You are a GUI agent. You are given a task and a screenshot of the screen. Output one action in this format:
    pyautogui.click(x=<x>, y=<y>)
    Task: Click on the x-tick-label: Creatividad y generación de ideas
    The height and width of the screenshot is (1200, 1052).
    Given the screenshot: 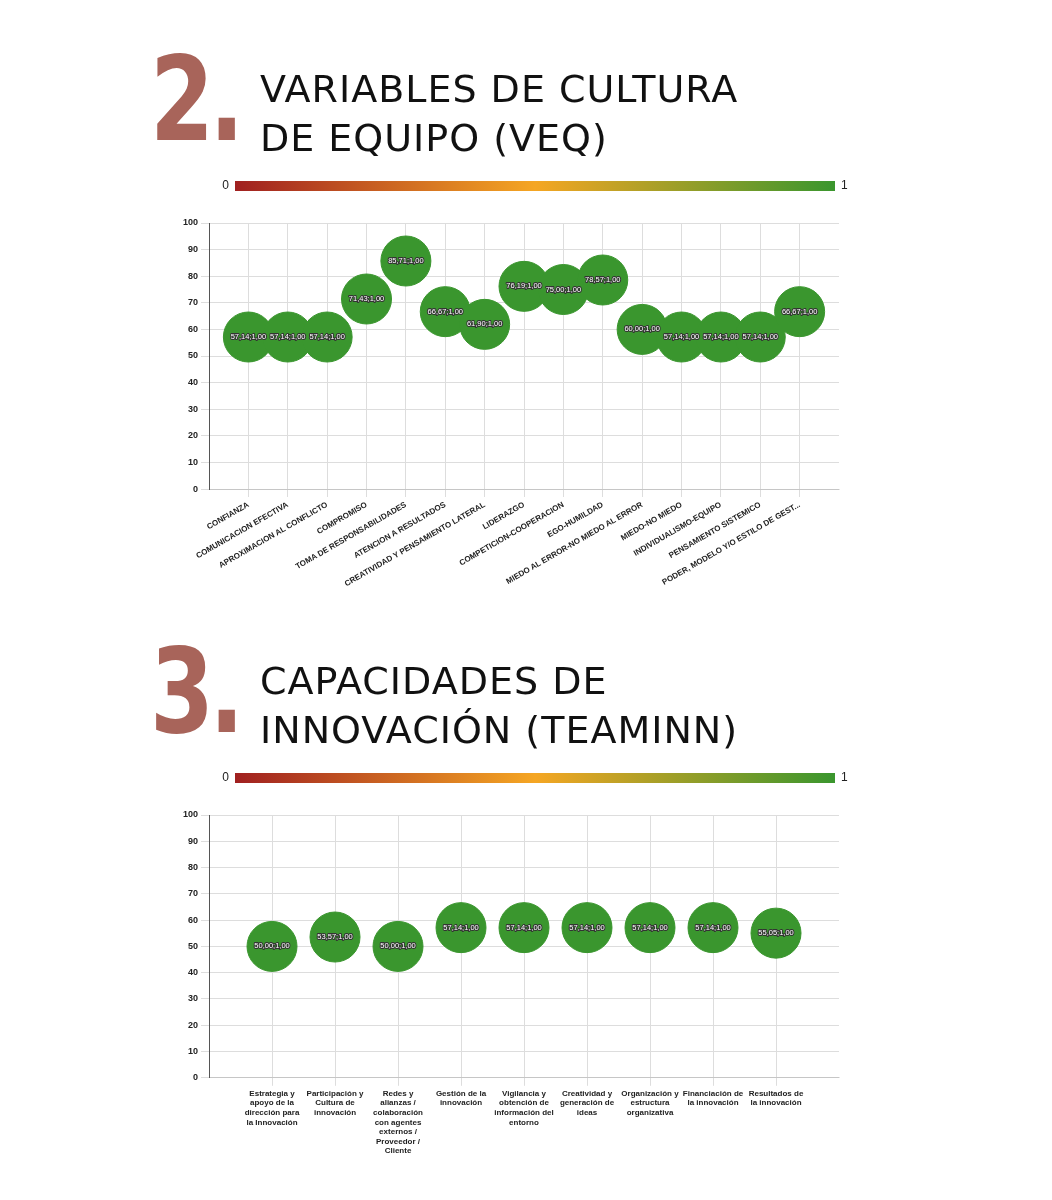 What is the action you would take?
    pyautogui.click(x=587, y=1102)
    